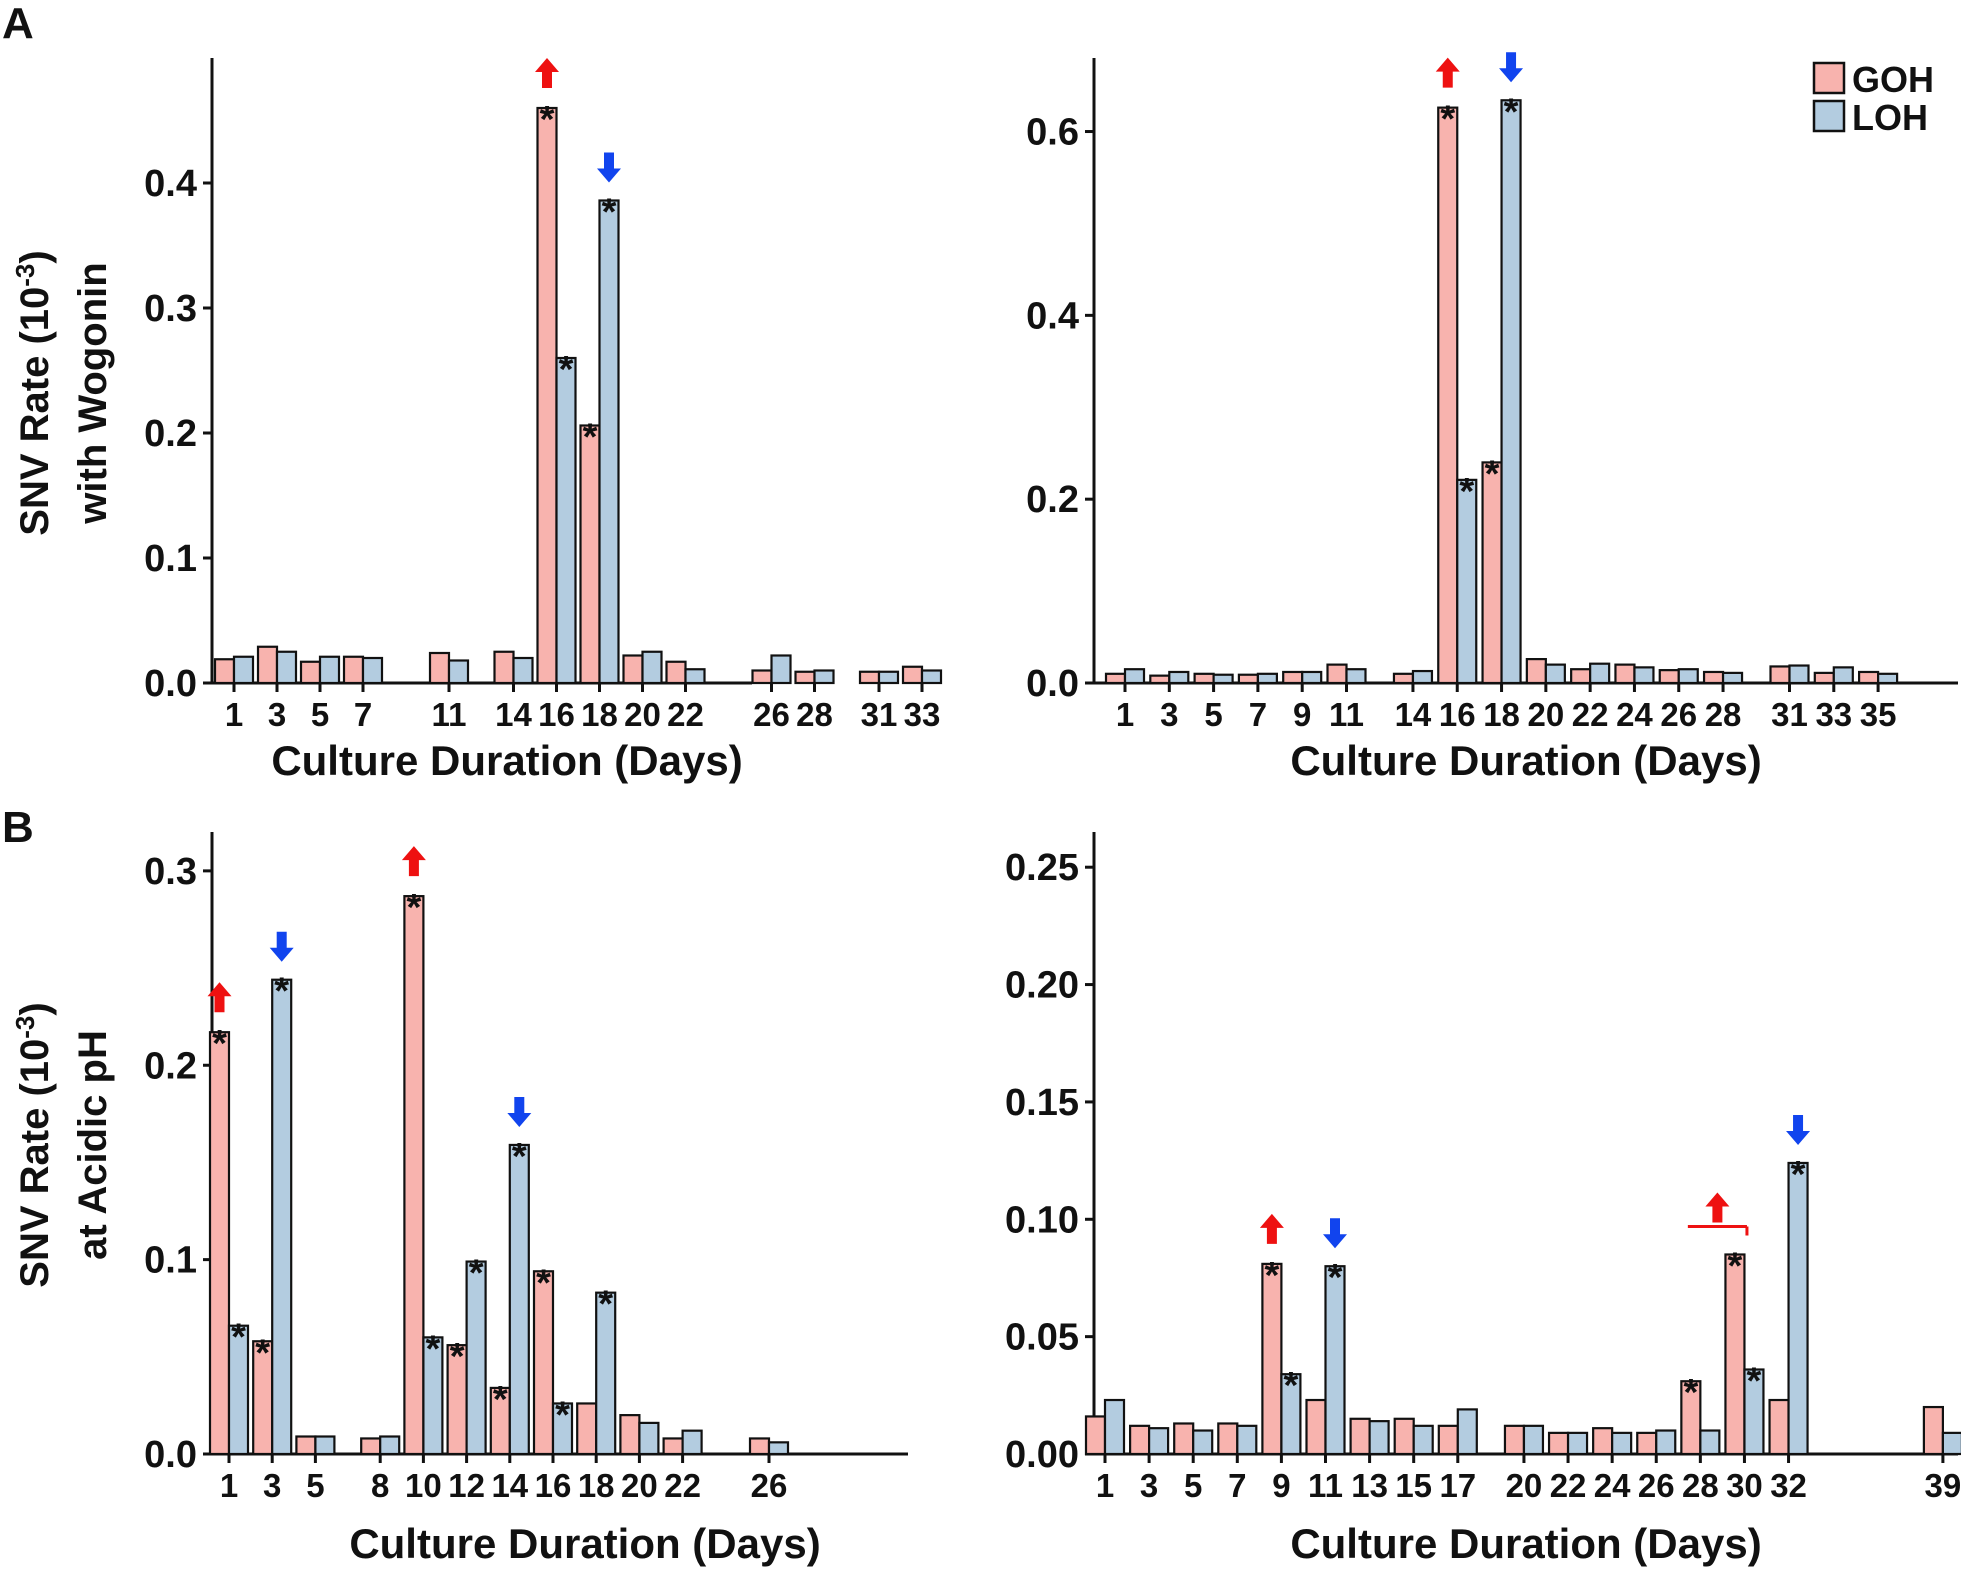  I want to click on x-tick-label: 26, so click(1656, 1485).